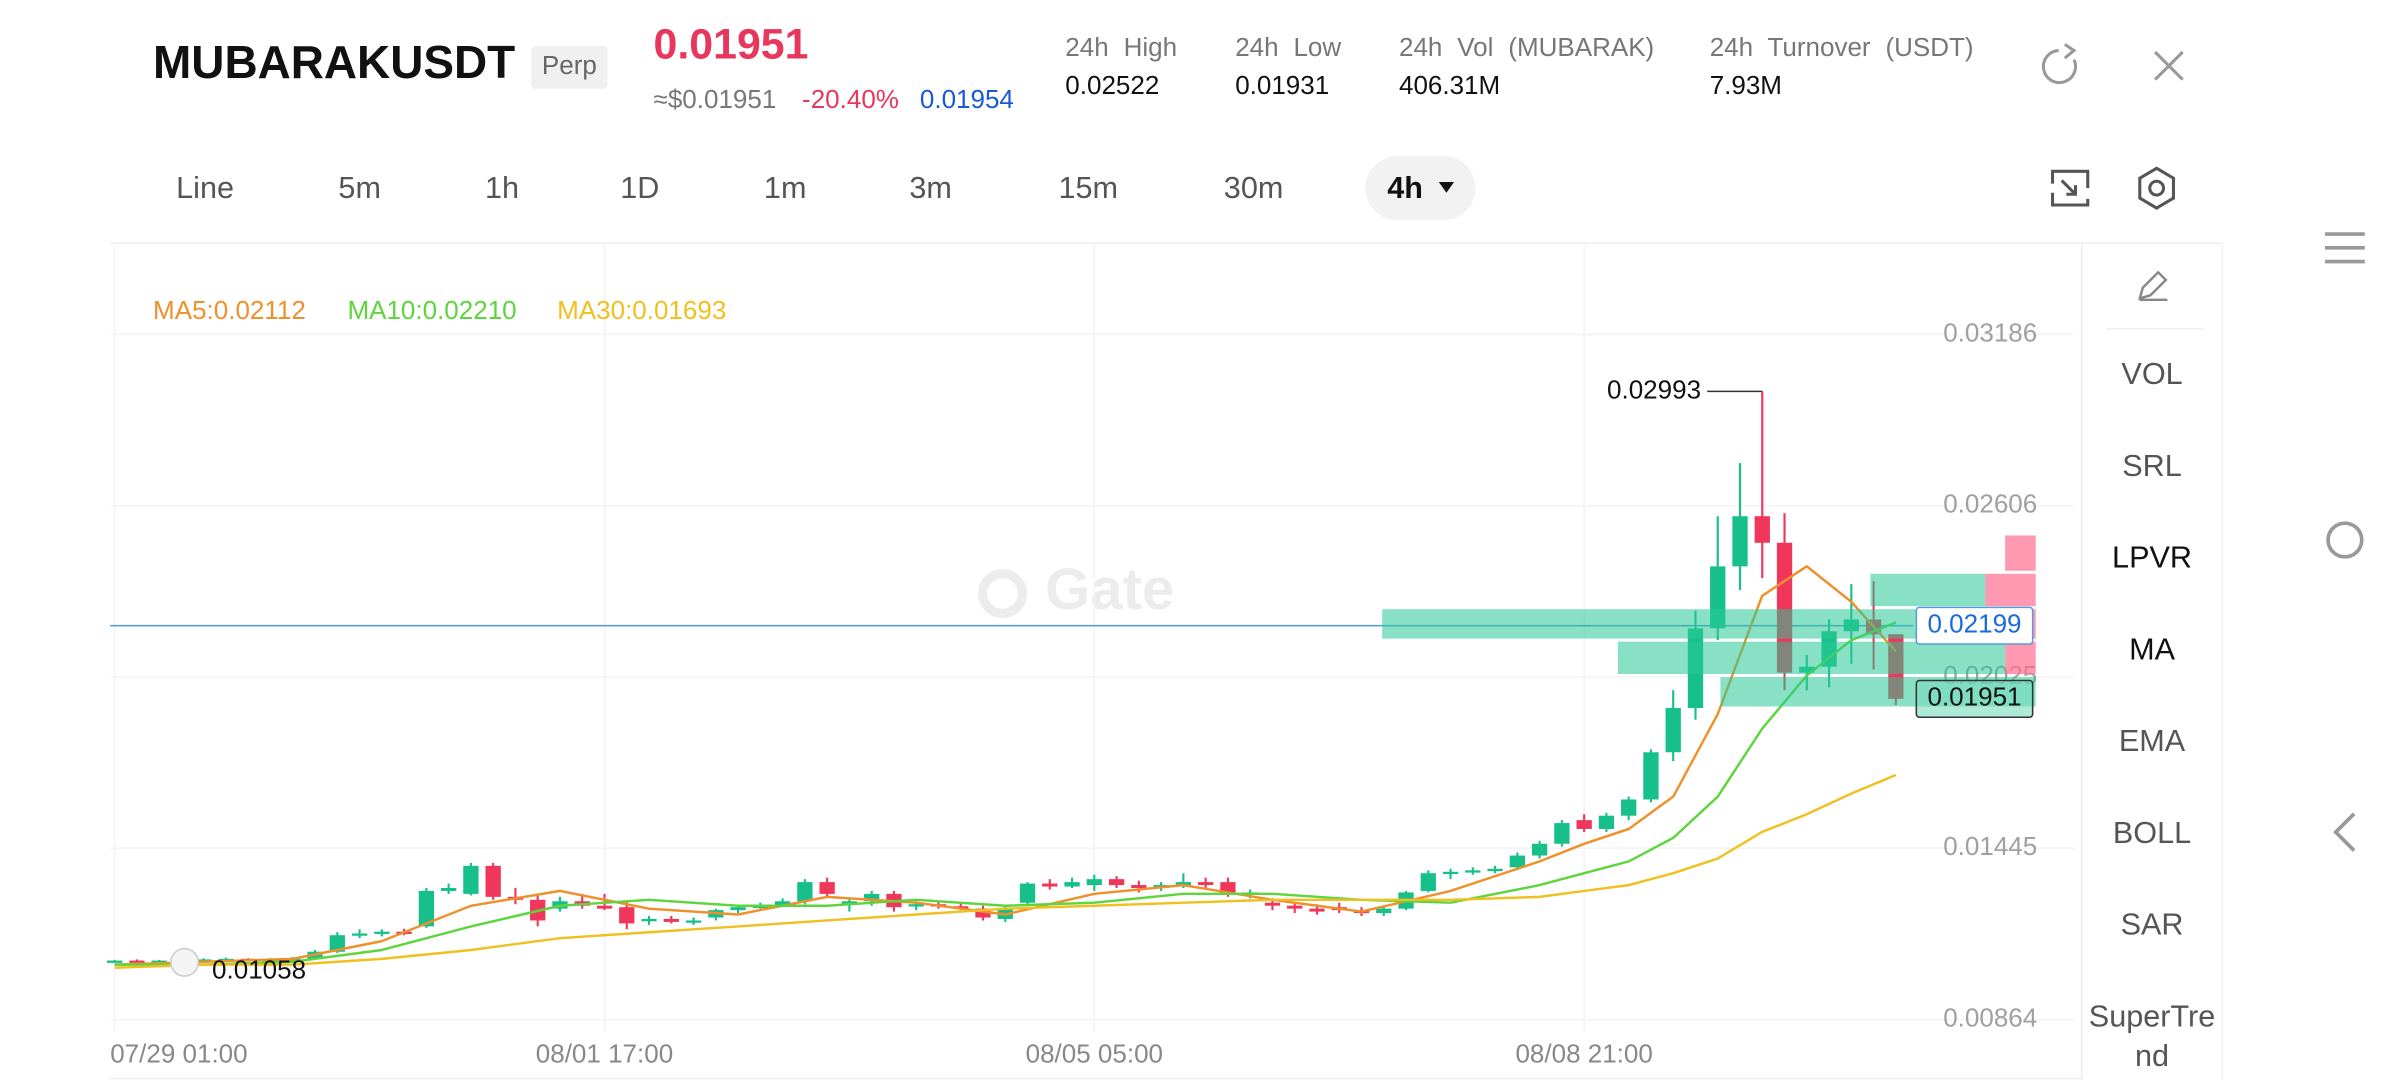  What do you see at coordinates (1446, 187) in the screenshot?
I see `dropdown-arrow` at bounding box center [1446, 187].